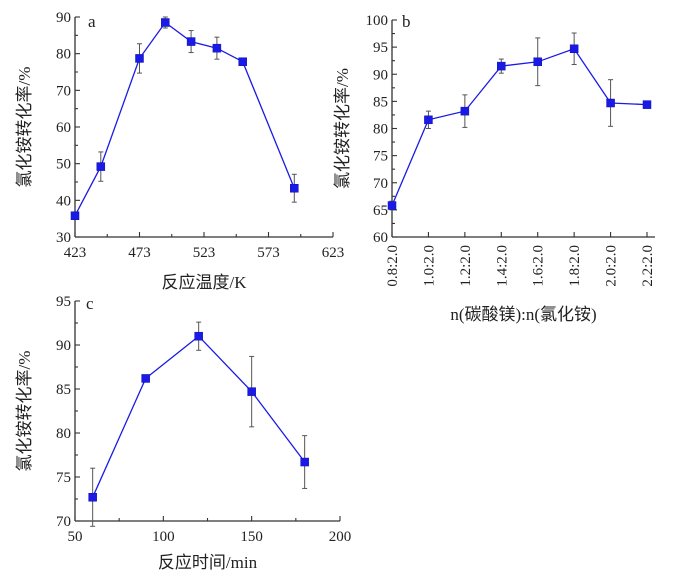 This screenshot has width=681, height=587. Describe the element at coordinates (63, 201) in the screenshot. I see `a-y-tick-label: 40` at that location.